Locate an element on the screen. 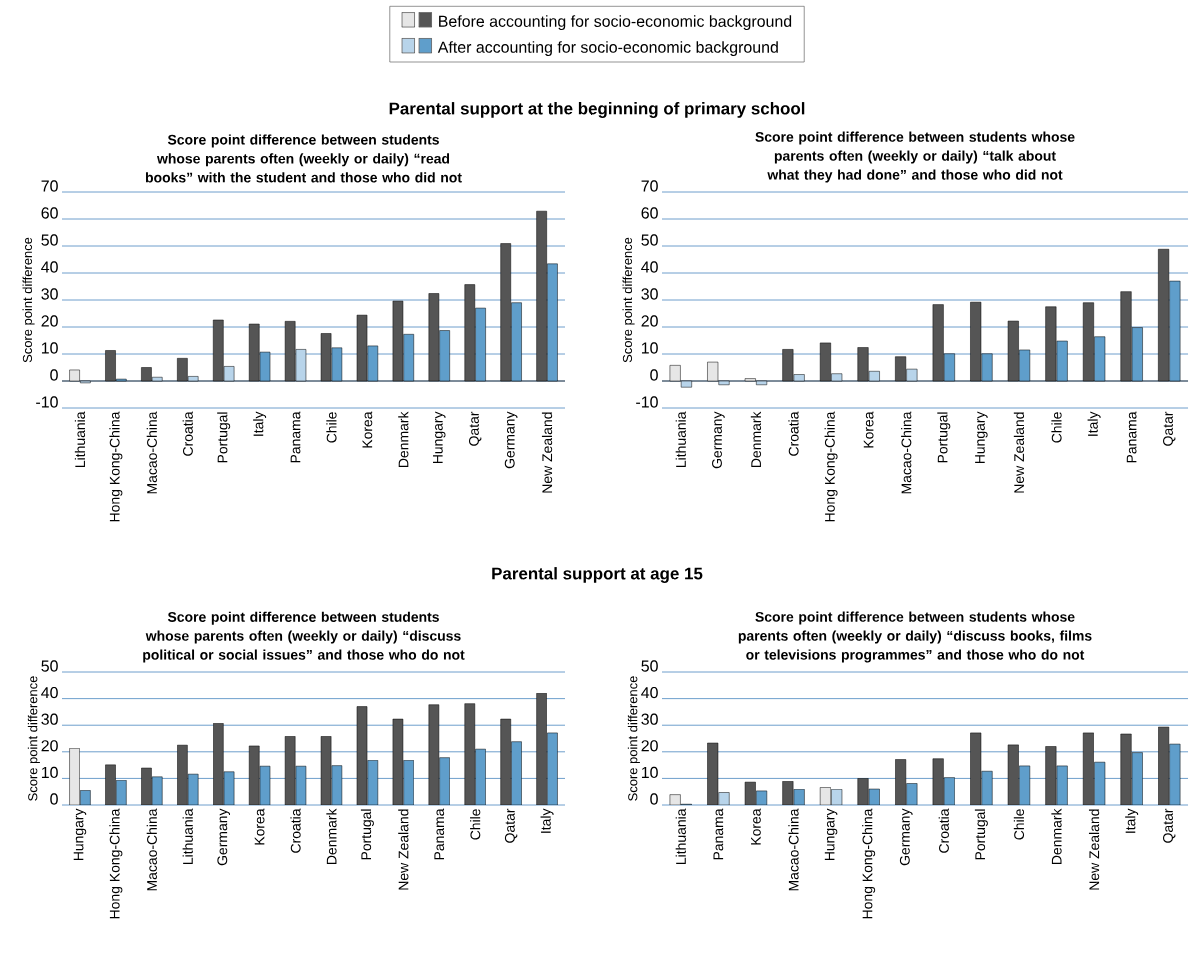 The width and height of the screenshot is (1191, 956). text: Parental support at the beginning of primary school is located at coordinates (597, 110).